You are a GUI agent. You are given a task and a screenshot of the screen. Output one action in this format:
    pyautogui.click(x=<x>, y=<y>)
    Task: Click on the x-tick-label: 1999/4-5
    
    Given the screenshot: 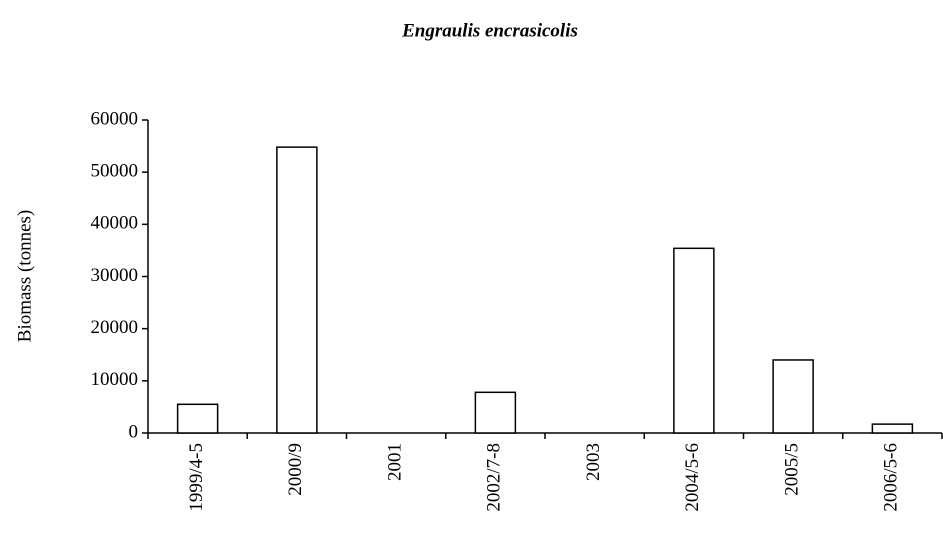 What is the action you would take?
    pyautogui.click(x=196, y=477)
    